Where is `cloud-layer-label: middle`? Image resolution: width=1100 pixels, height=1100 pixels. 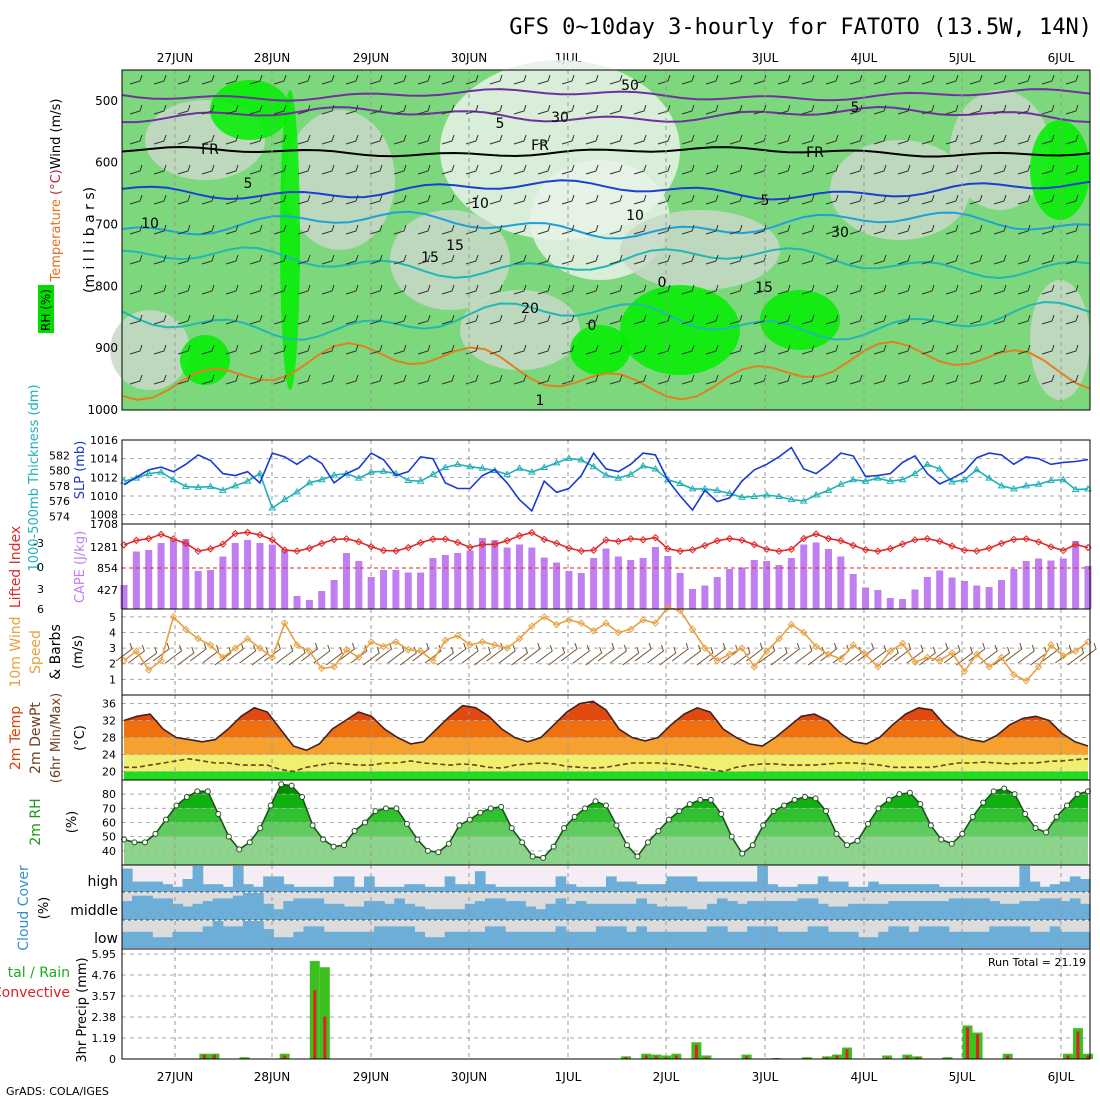 cloud-layer-label: middle is located at coordinates (94, 911).